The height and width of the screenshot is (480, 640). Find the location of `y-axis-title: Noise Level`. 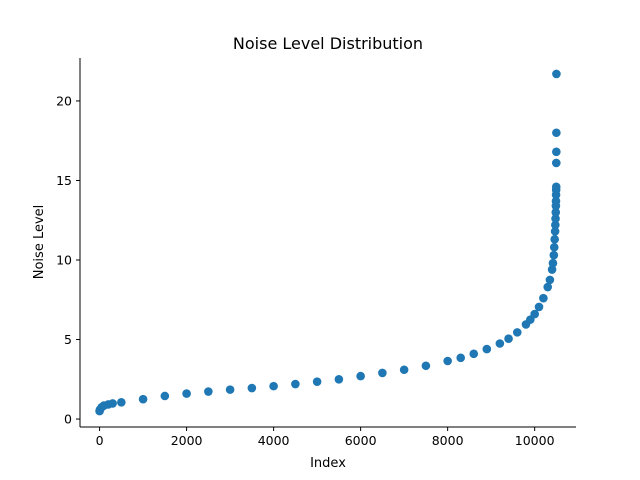

y-axis-title: Noise Level is located at coordinates (39, 242).